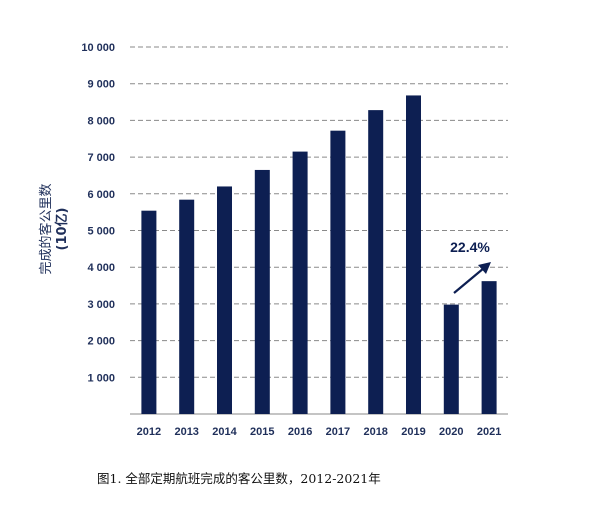  Describe the element at coordinates (262, 291) in the screenshot. I see `bar-2015` at that location.